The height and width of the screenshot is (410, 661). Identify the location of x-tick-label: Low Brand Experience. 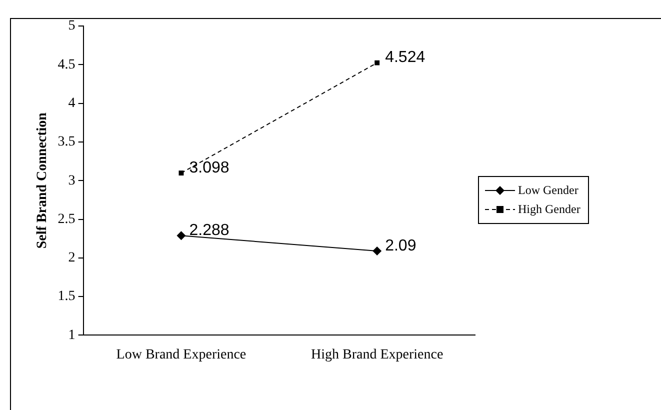
(181, 354).